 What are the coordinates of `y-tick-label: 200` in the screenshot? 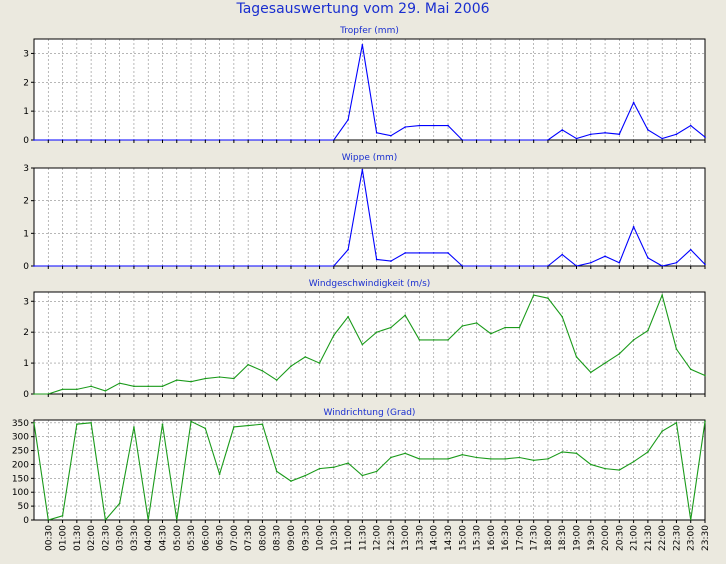 It's located at (20, 465).